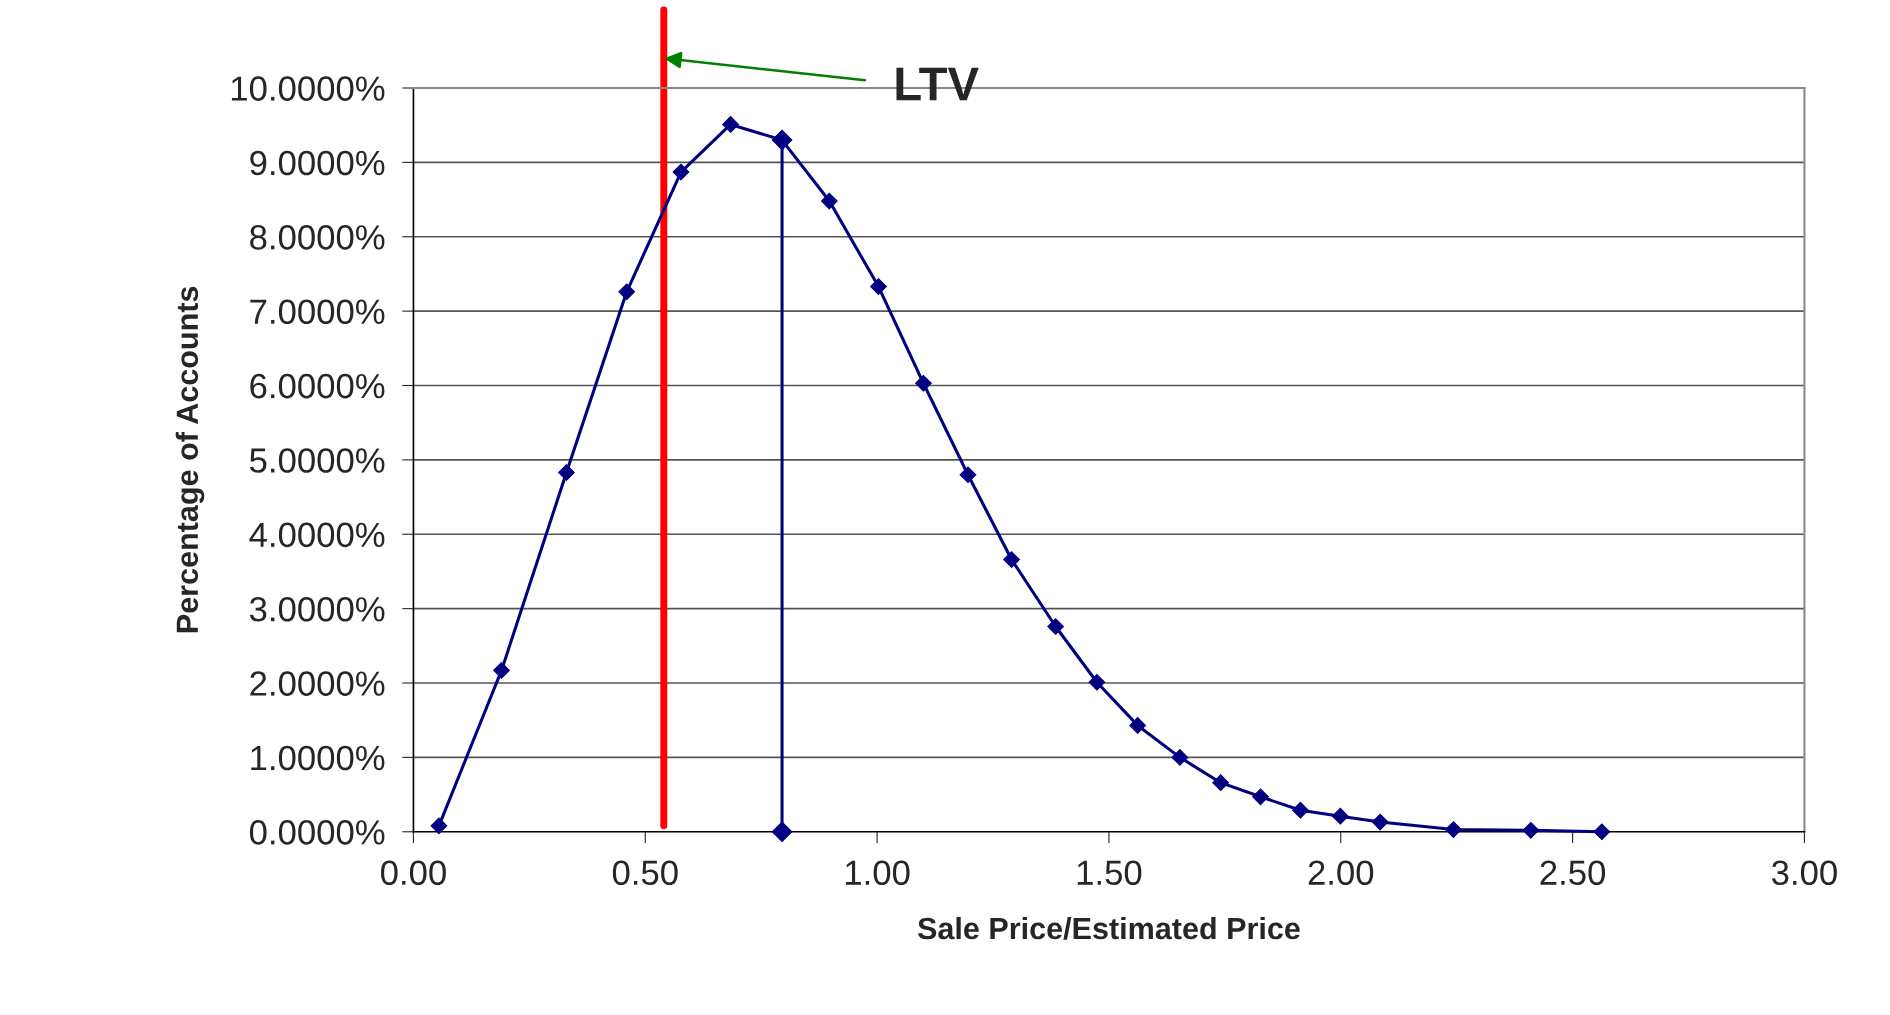  What do you see at coordinates (317, 312) in the screenshot?
I see `y-tick-label: 7.0000%` at bounding box center [317, 312].